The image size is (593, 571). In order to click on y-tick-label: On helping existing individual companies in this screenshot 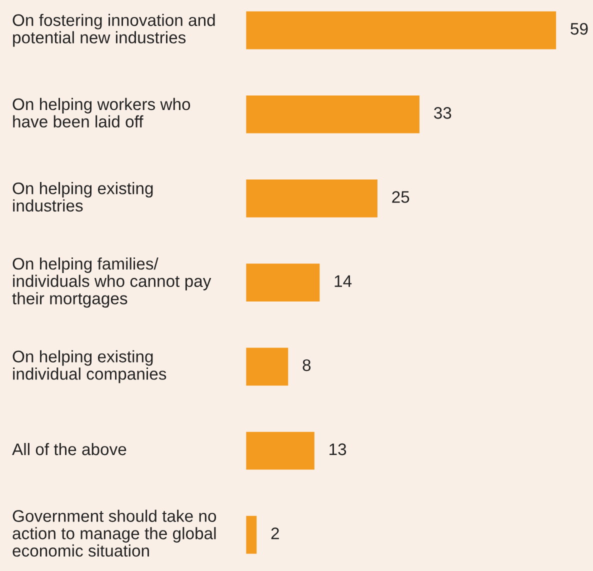, I will do `click(89, 367)`.